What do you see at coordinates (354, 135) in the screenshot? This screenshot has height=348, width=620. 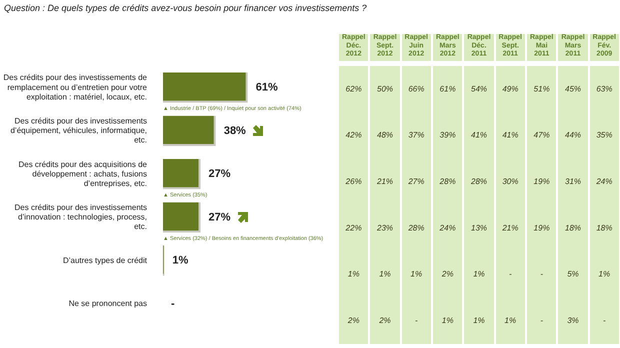 I see `data-label: 42%` at bounding box center [354, 135].